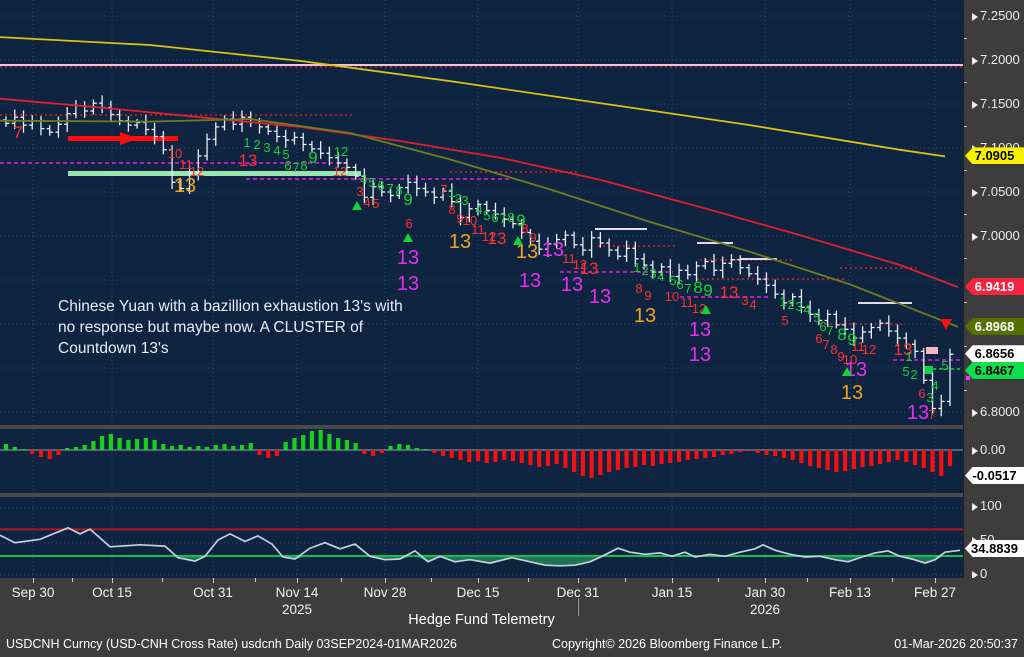 Image resolution: width=1024 pixels, height=657 pixels. What do you see at coordinates (956, 644) in the screenshot?
I see `footer-timestamp: 01-Mar-2026 20:50:37` at bounding box center [956, 644].